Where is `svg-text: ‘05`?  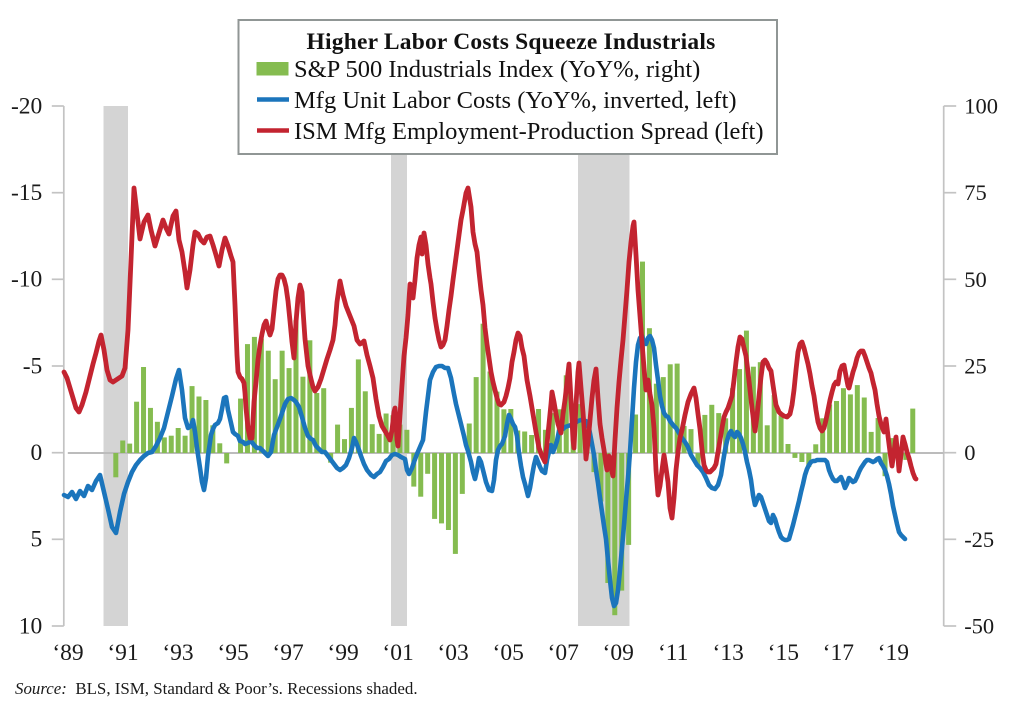 svg-text: ‘05 is located at coordinates (508, 653).